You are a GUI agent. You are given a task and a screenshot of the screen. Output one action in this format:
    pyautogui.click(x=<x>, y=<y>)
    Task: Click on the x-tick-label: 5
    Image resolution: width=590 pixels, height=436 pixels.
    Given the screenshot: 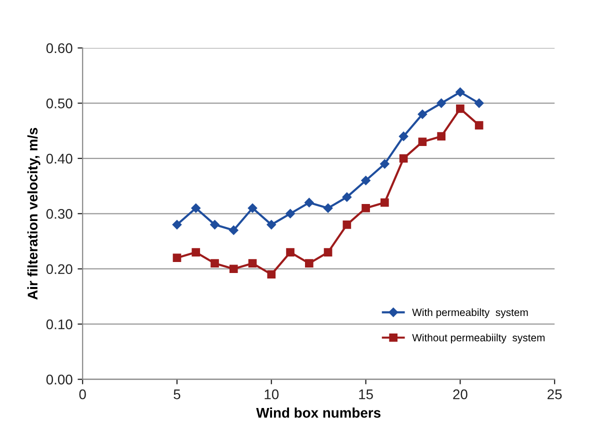 What is the action you would take?
    pyautogui.click(x=177, y=395)
    